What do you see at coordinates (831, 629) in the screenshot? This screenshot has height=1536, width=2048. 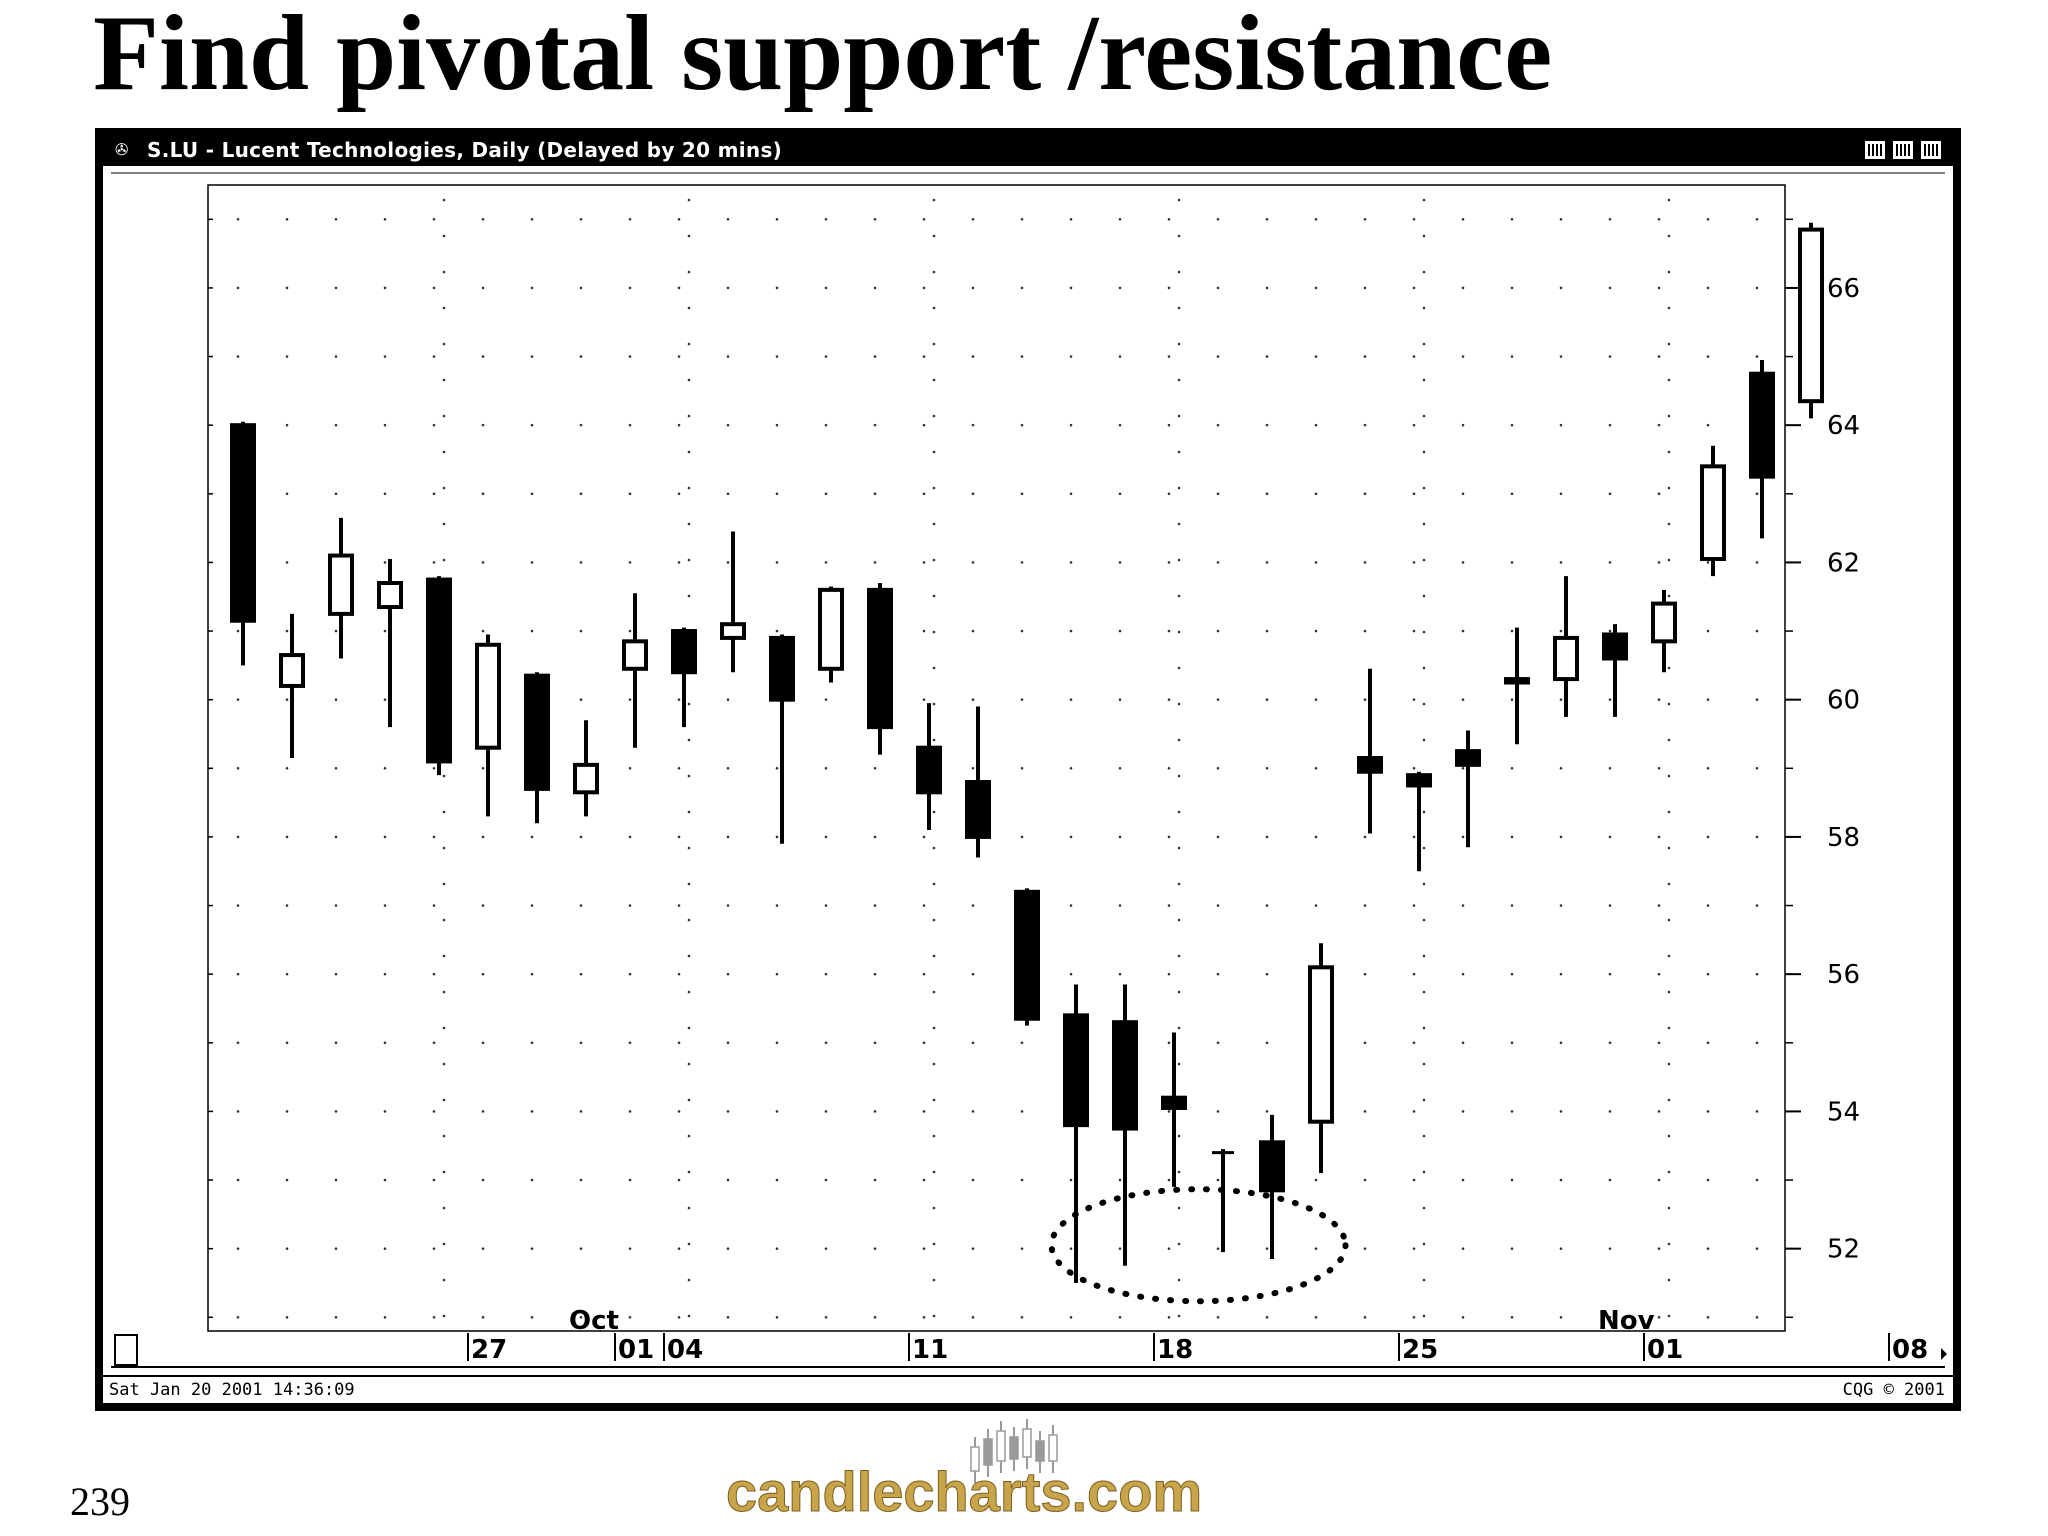 I see `candle-body-white` at bounding box center [831, 629].